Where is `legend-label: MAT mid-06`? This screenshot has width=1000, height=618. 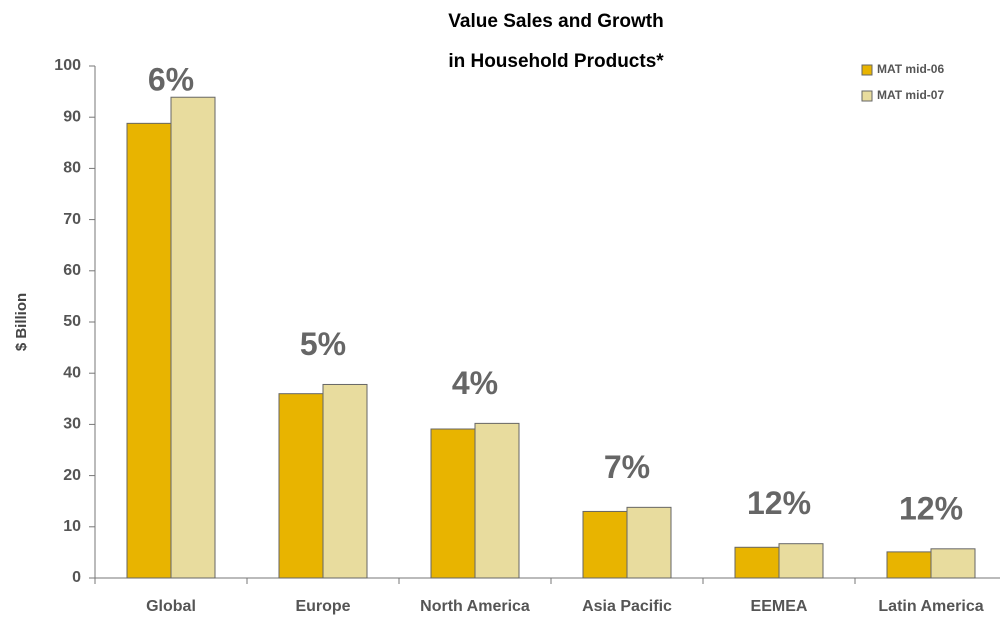 legend-label: MAT mid-06 is located at coordinates (910, 69).